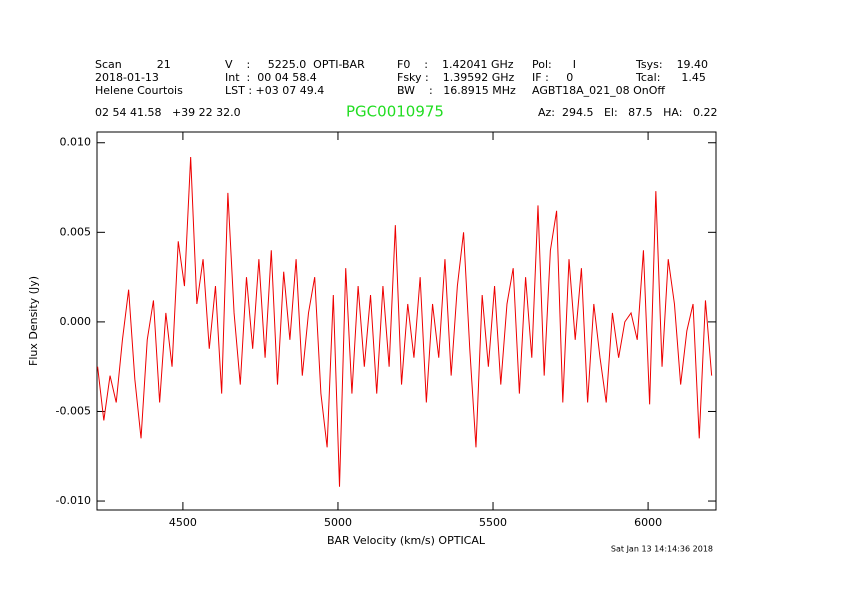  I want to click on y-tick-label: -0.010, so click(73, 500).